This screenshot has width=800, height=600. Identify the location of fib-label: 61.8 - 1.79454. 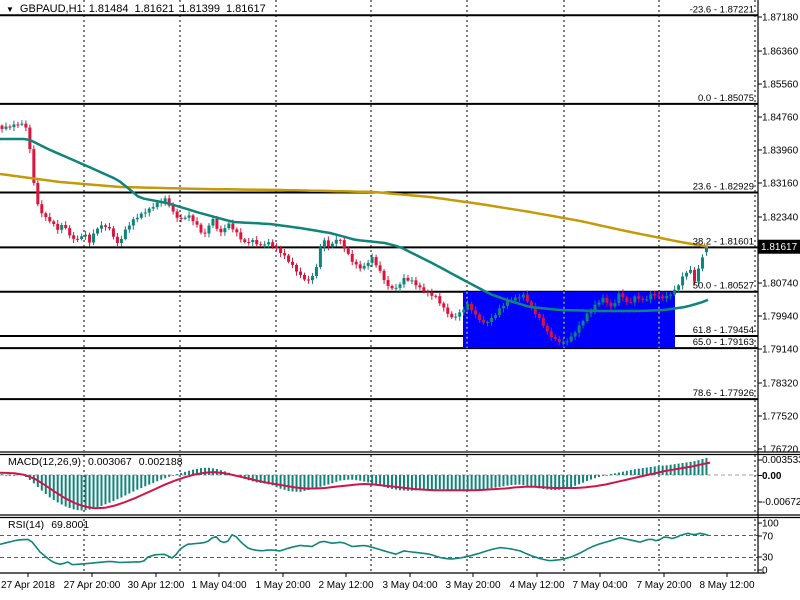
(723, 330).